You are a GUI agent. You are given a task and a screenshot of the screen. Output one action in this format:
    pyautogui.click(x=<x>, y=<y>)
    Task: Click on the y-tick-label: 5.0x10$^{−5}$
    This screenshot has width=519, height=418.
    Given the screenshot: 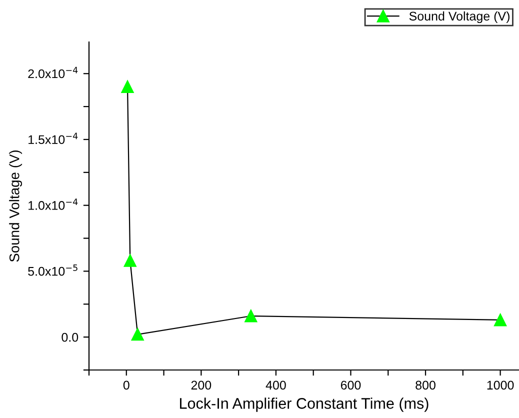 What is the action you would take?
    pyautogui.click(x=53, y=270)
    